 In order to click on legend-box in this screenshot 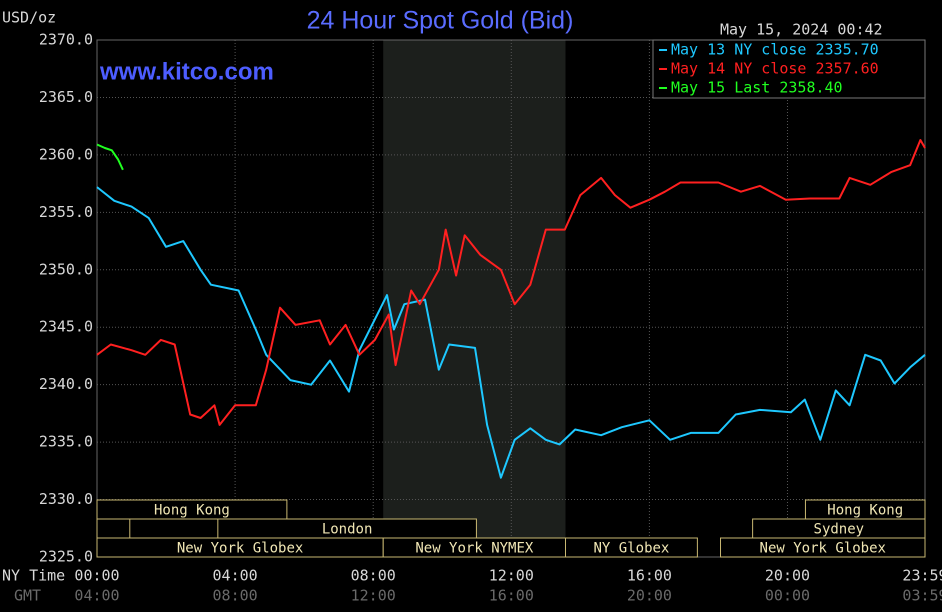, I will do `click(789, 69)`.